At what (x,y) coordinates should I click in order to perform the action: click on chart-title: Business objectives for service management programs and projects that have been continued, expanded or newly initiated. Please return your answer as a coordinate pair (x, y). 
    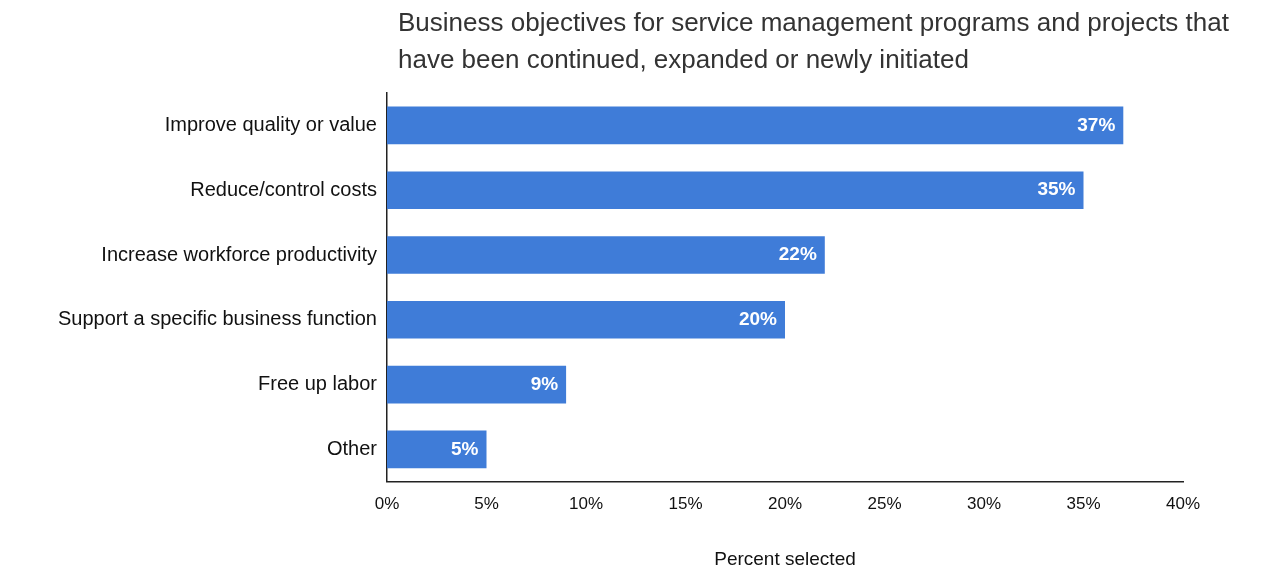
    Looking at the image, I should click on (814, 41).